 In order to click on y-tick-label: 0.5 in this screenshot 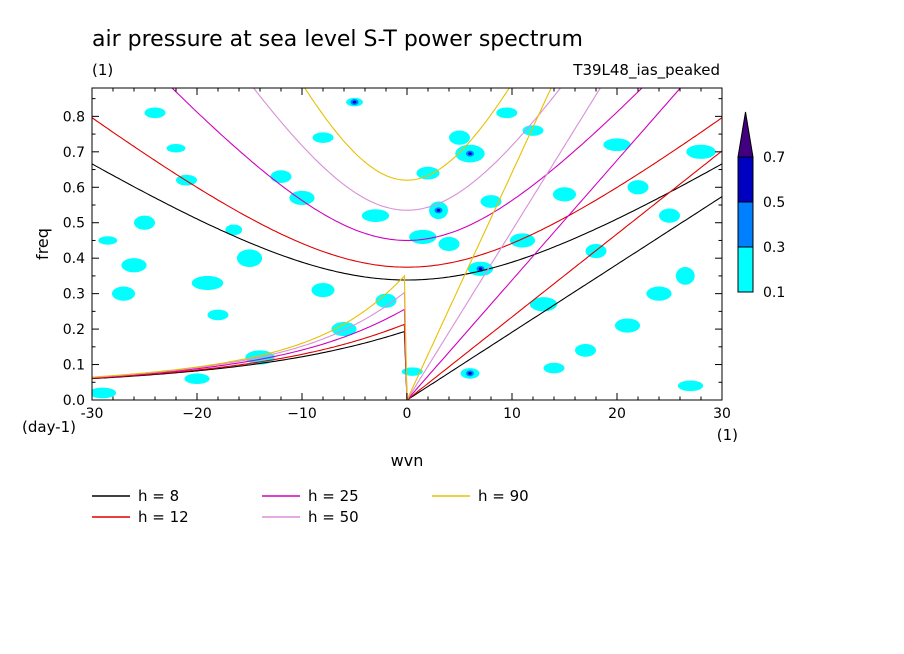, I will do `click(74, 224)`.